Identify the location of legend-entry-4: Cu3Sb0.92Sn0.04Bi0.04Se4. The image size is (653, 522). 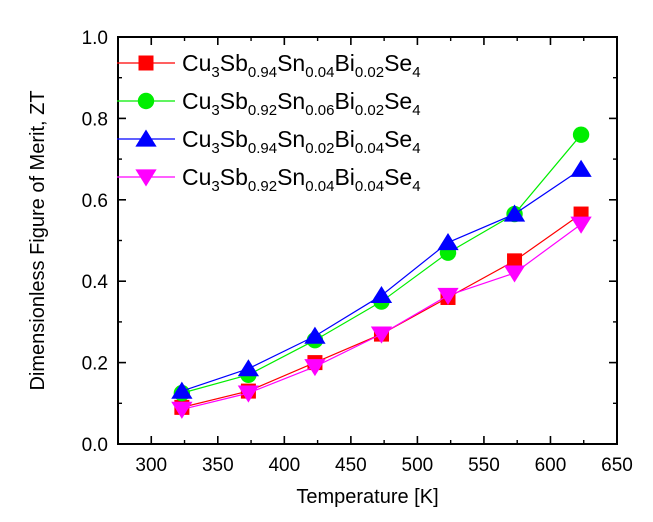
(269, 179).